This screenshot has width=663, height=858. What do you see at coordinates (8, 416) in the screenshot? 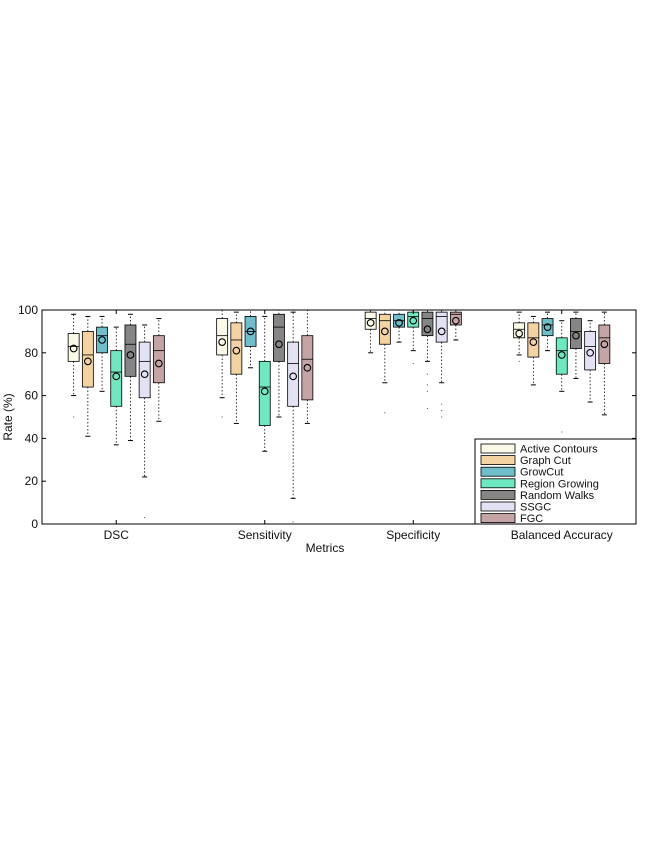
I see `y-axis-title: Rate (%)` at bounding box center [8, 416].